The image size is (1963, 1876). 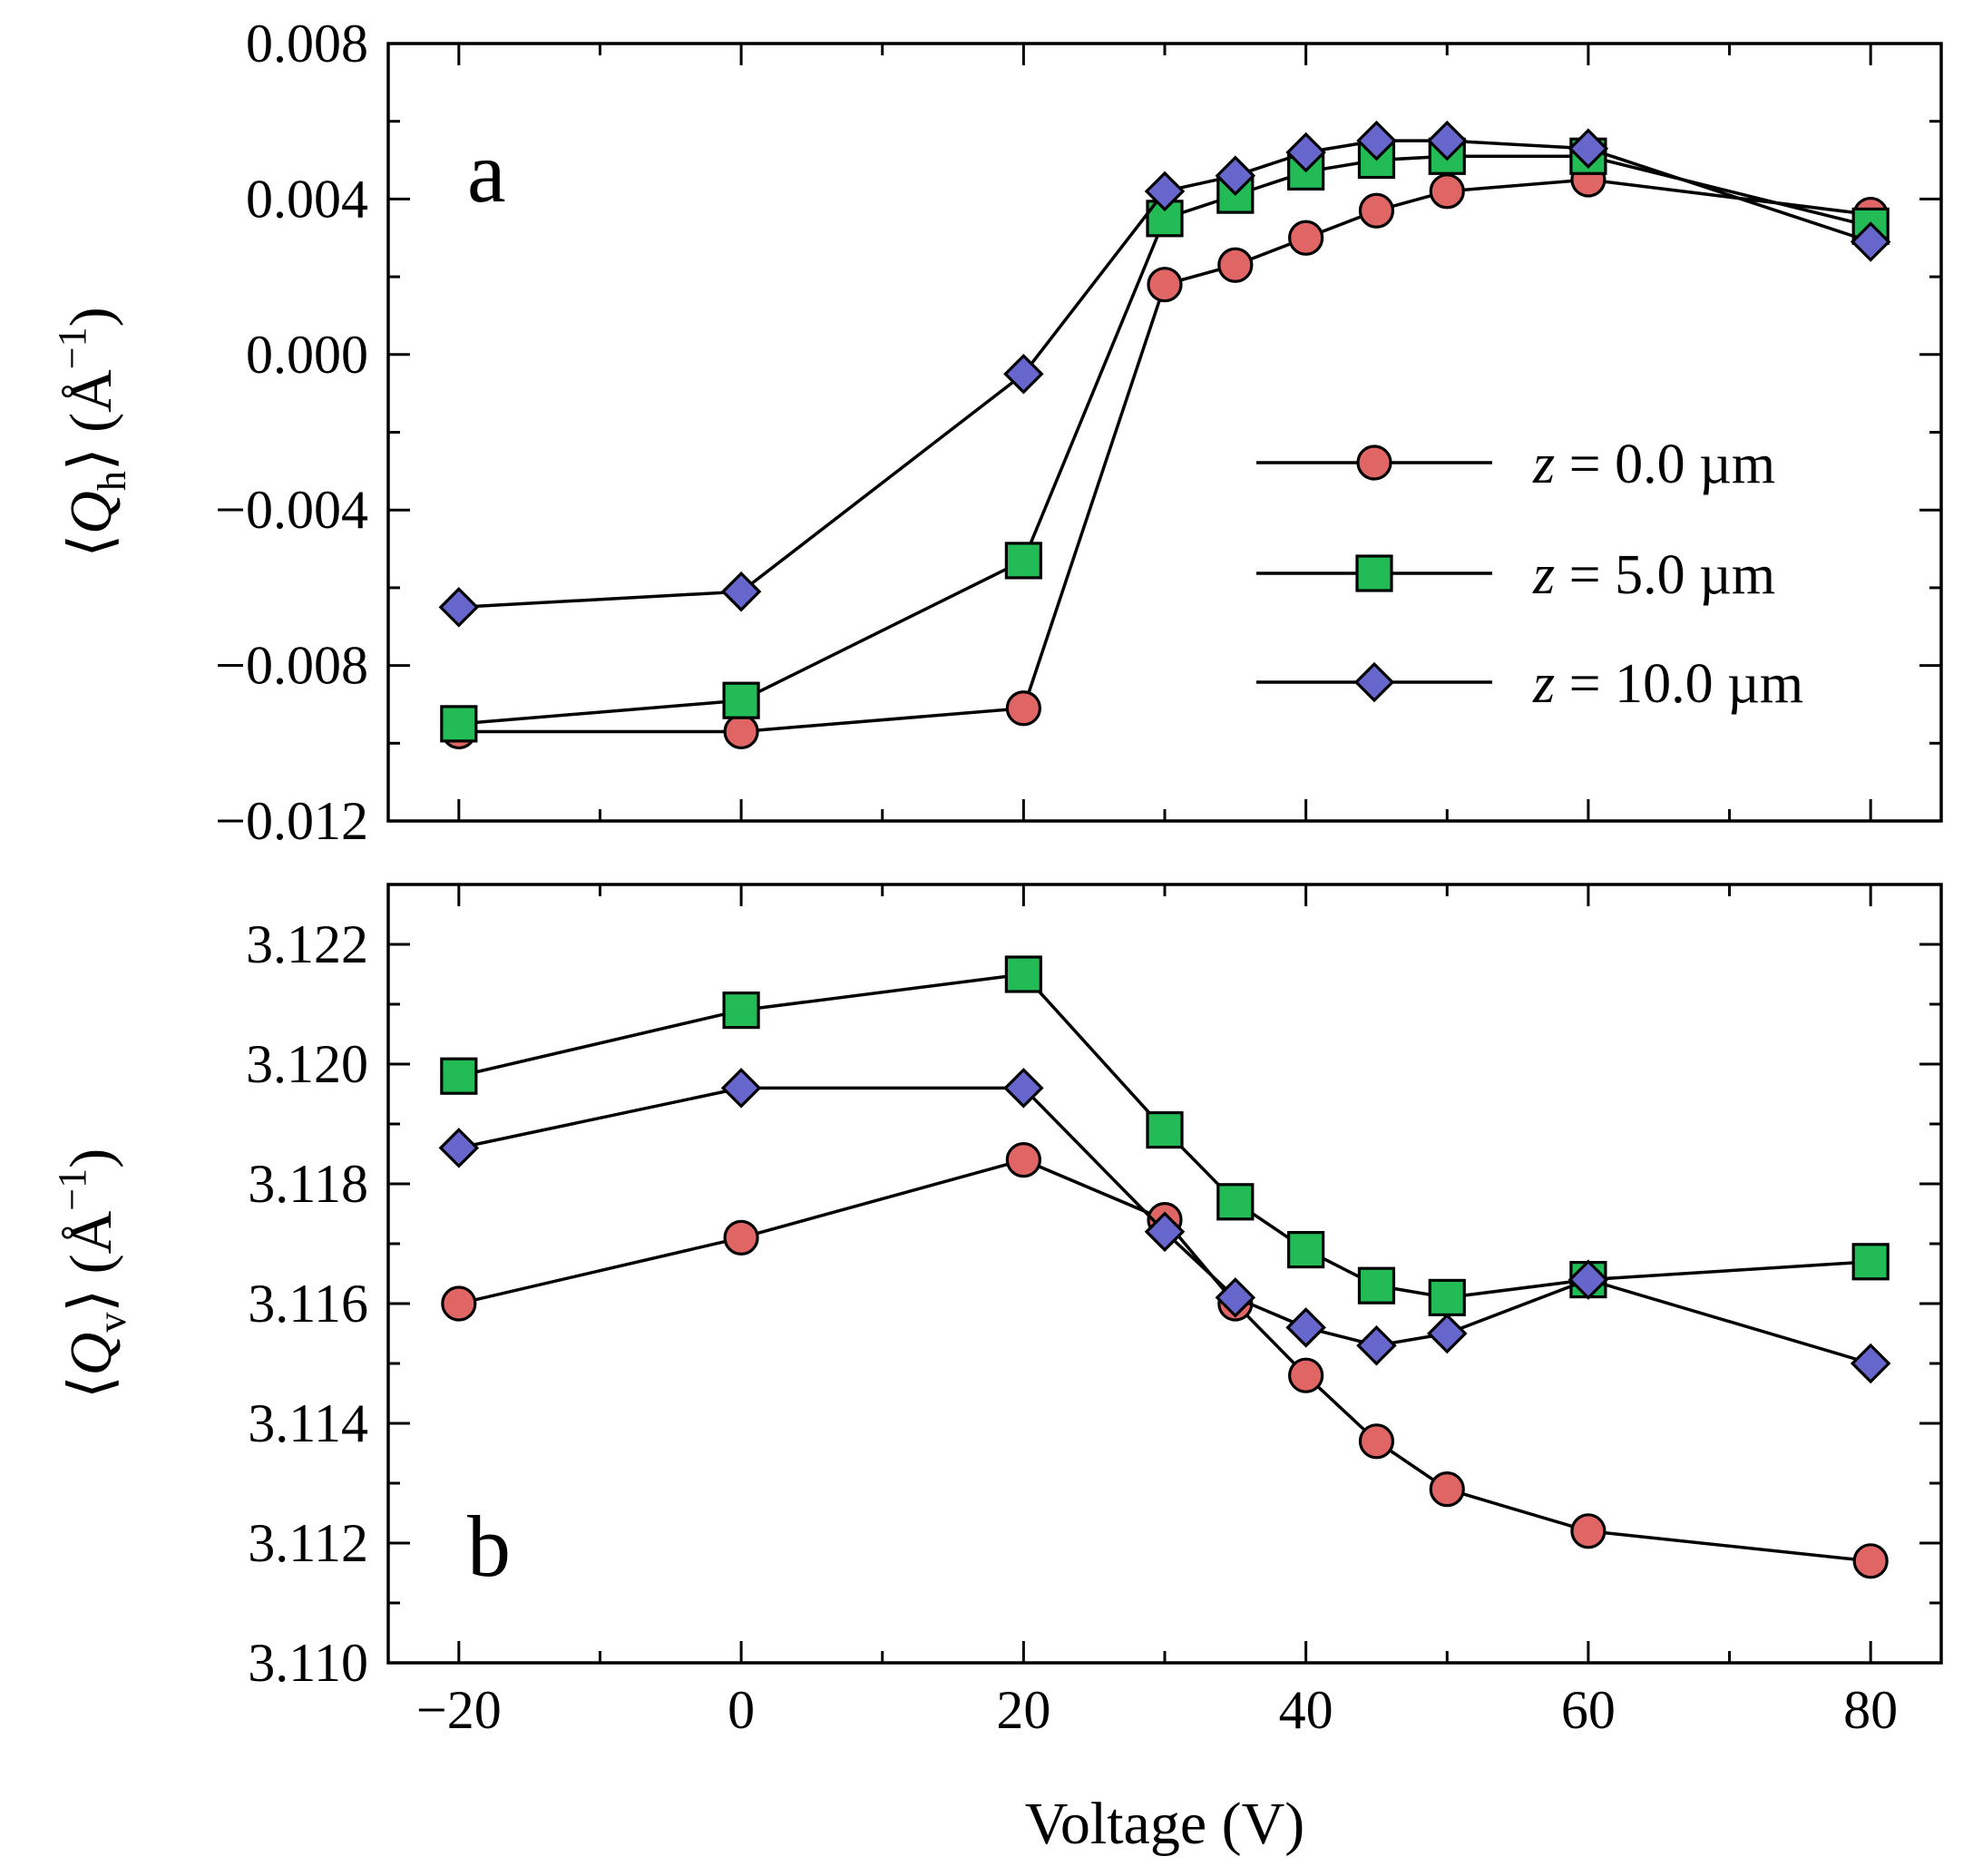 What do you see at coordinates (112, 1323) in the screenshot?
I see `y-axis-title-subscript: v` at bounding box center [112, 1323].